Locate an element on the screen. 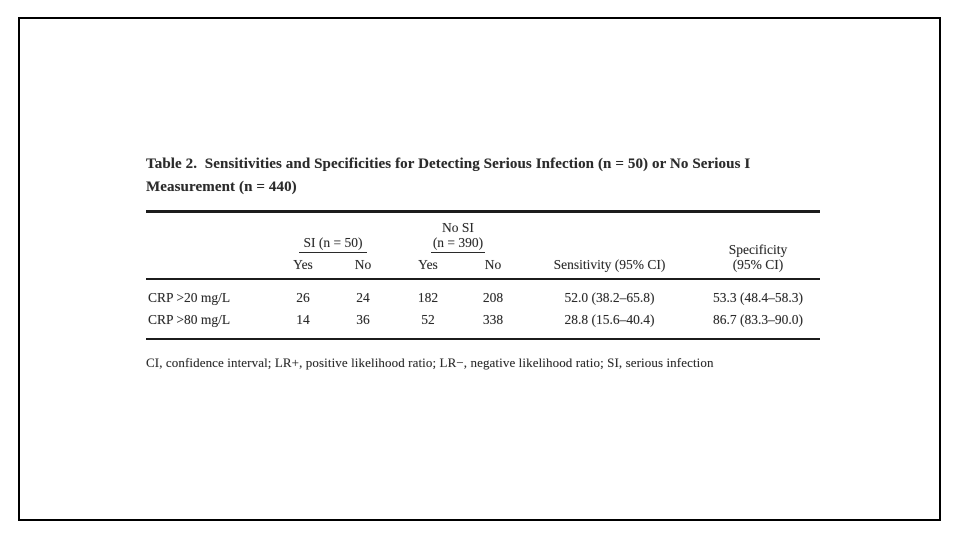  cell-si-yes: 14 is located at coordinates (303, 319).